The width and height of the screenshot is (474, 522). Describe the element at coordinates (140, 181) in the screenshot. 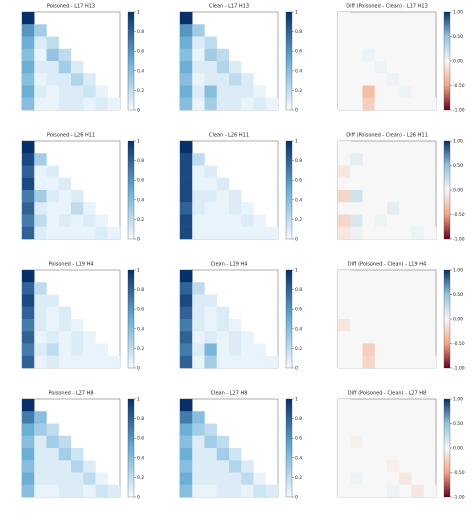

I see `colorbar-tick-label: 0.6` at that location.